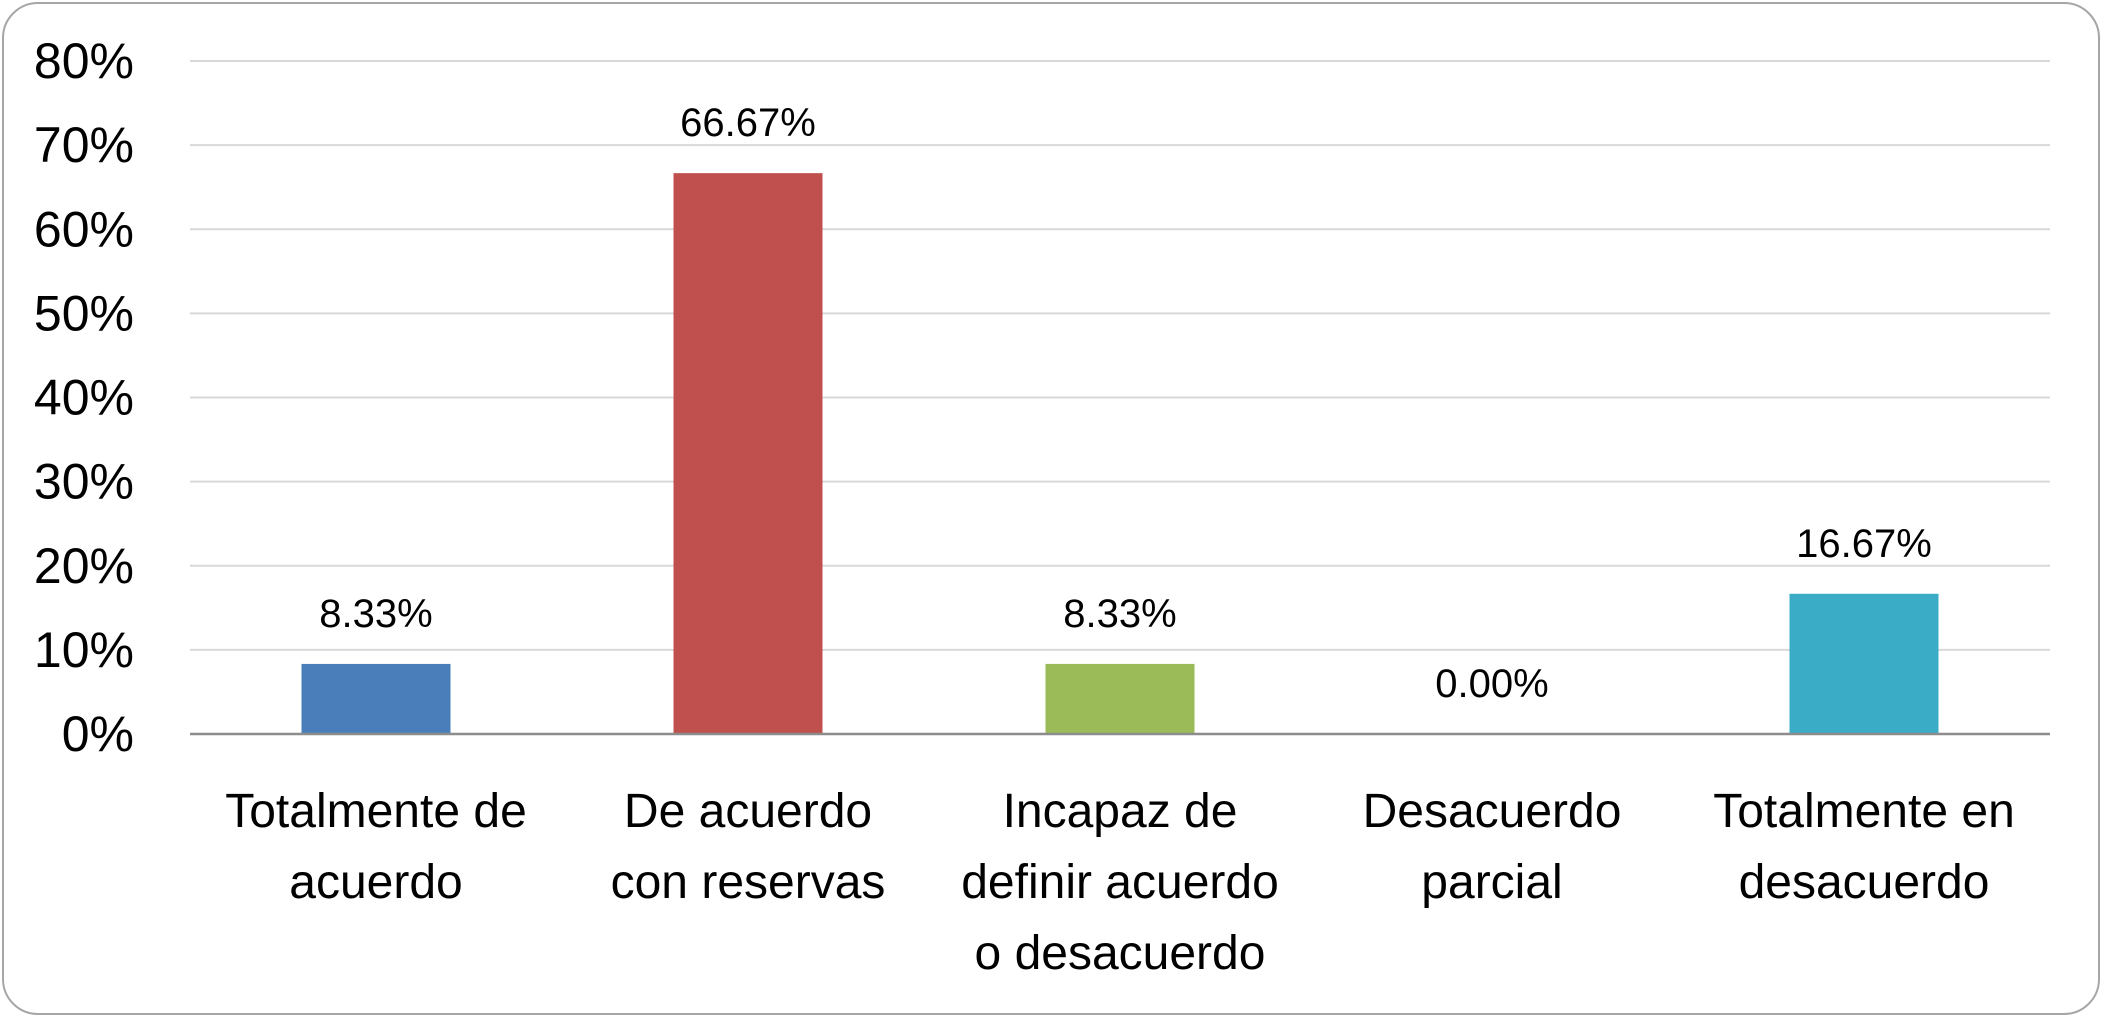  Describe the element at coordinates (84, 482) in the screenshot. I see `y-tick-label: 30%` at that location.